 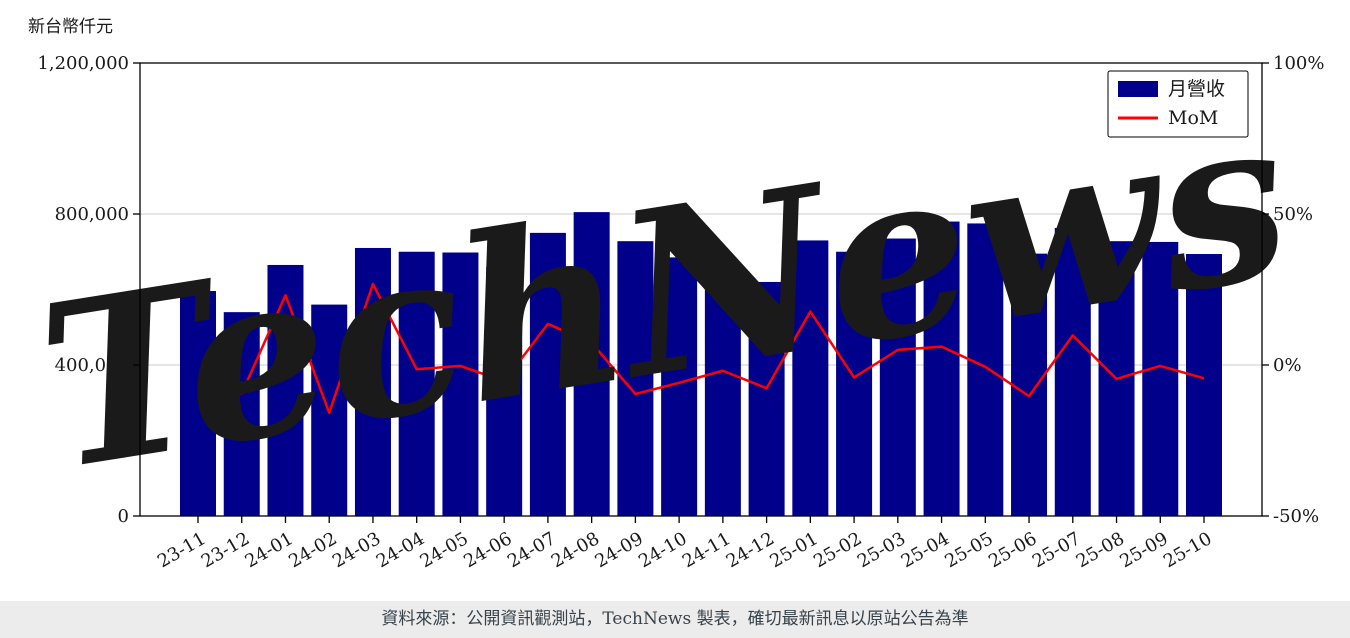 What do you see at coordinates (1056, 550) in the screenshot?
I see `x-axis-tick-label: 25-07` at bounding box center [1056, 550].